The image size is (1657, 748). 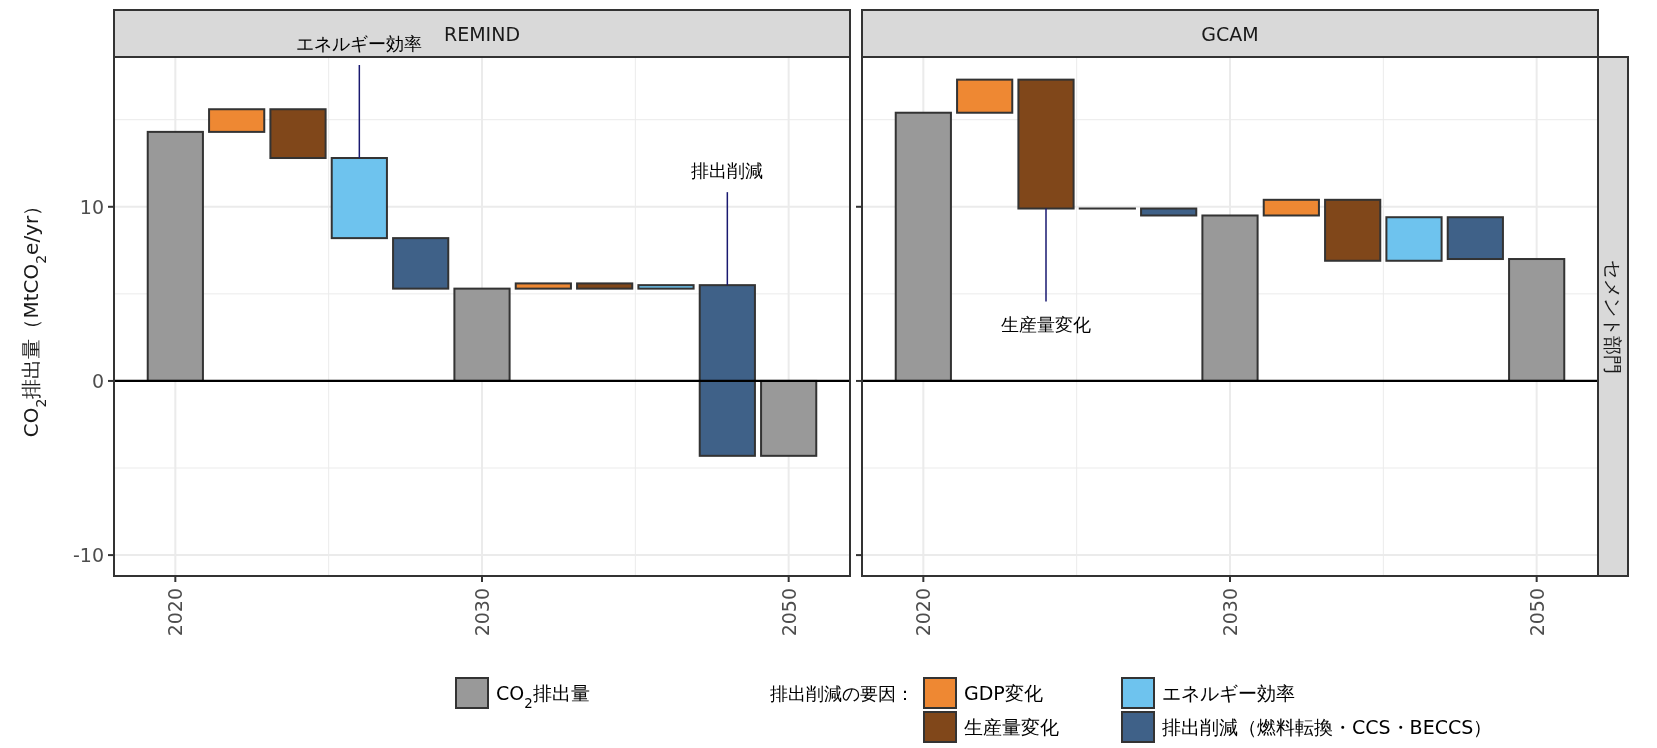 I want to click on annotation: 生産量変化, so click(x=1046, y=324).